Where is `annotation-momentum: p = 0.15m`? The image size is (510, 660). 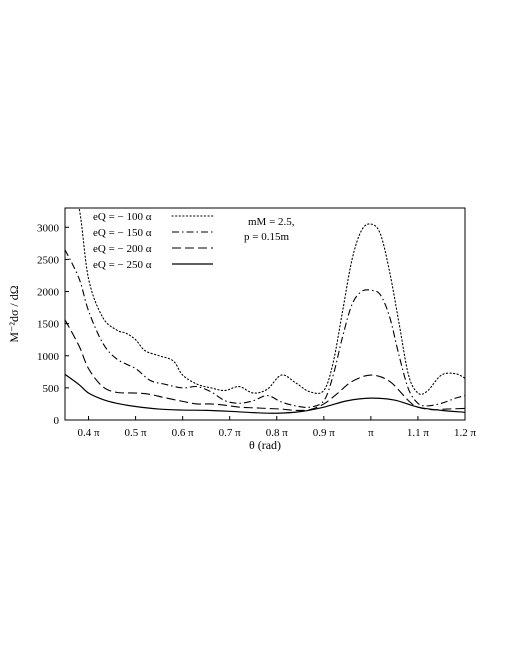 annotation-momentum: p = 0.15m is located at coordinates (266, 237).